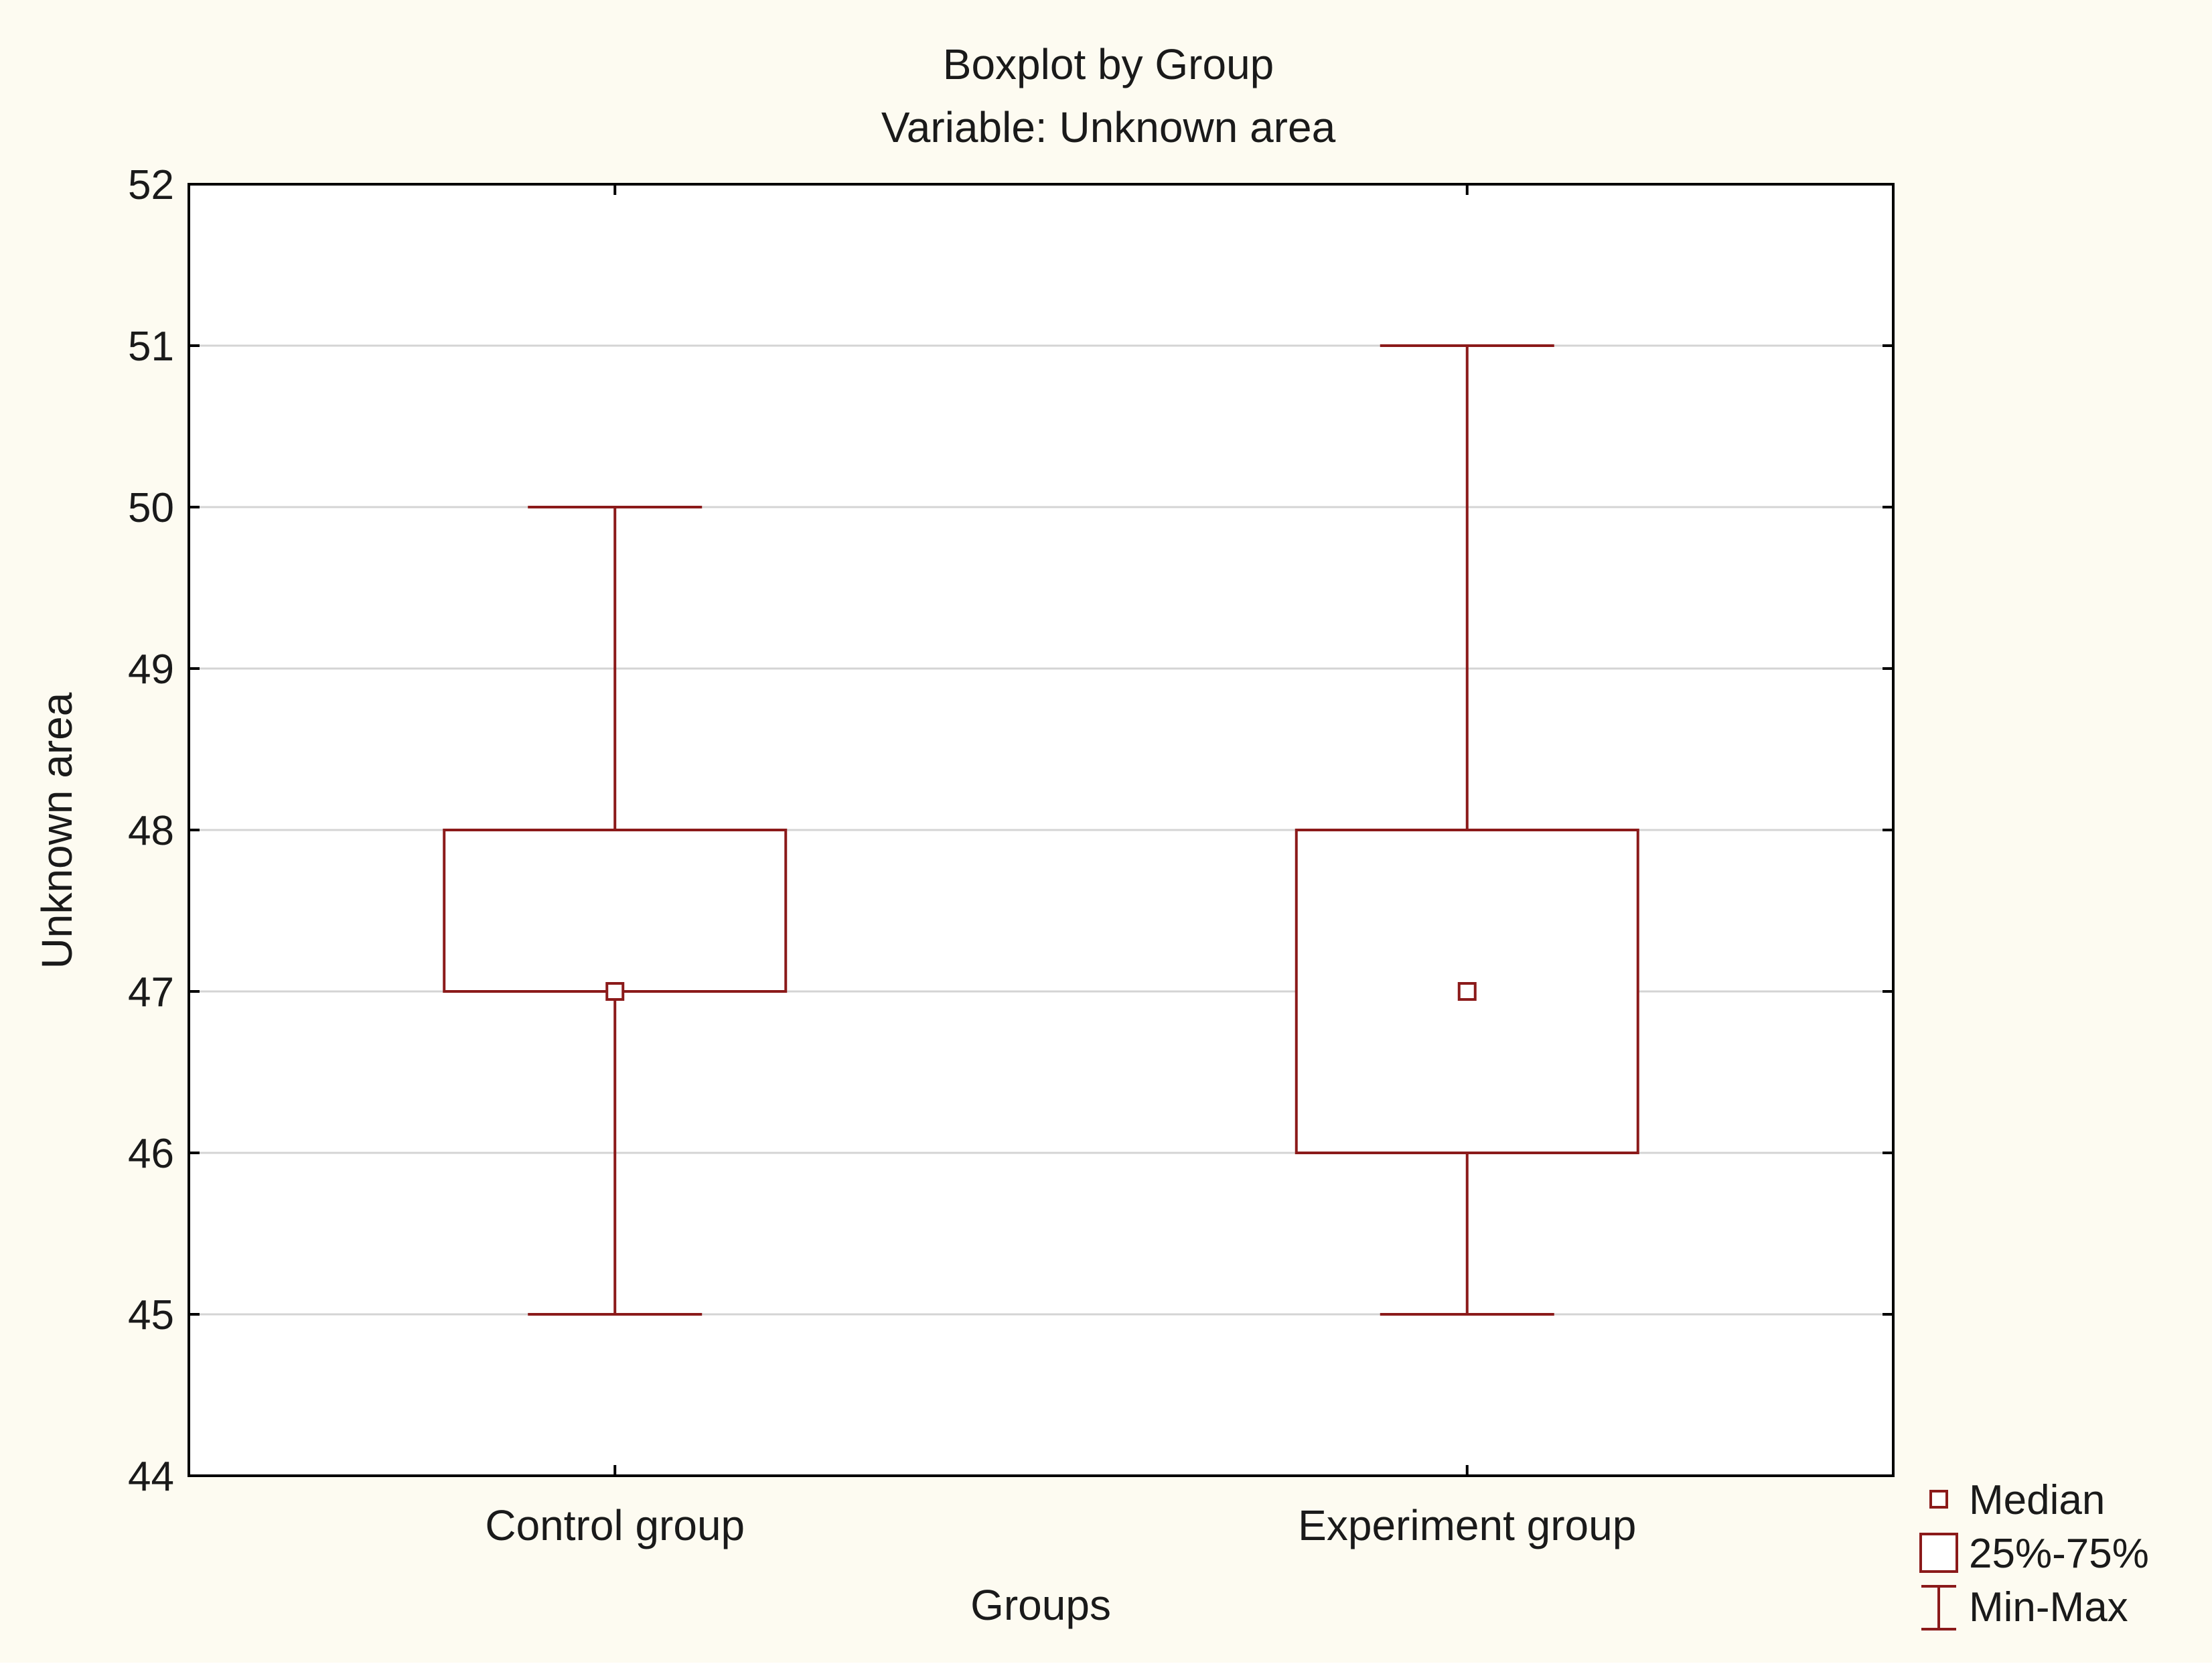  I want to click on legend-label: Median, so click(2037, 1500).